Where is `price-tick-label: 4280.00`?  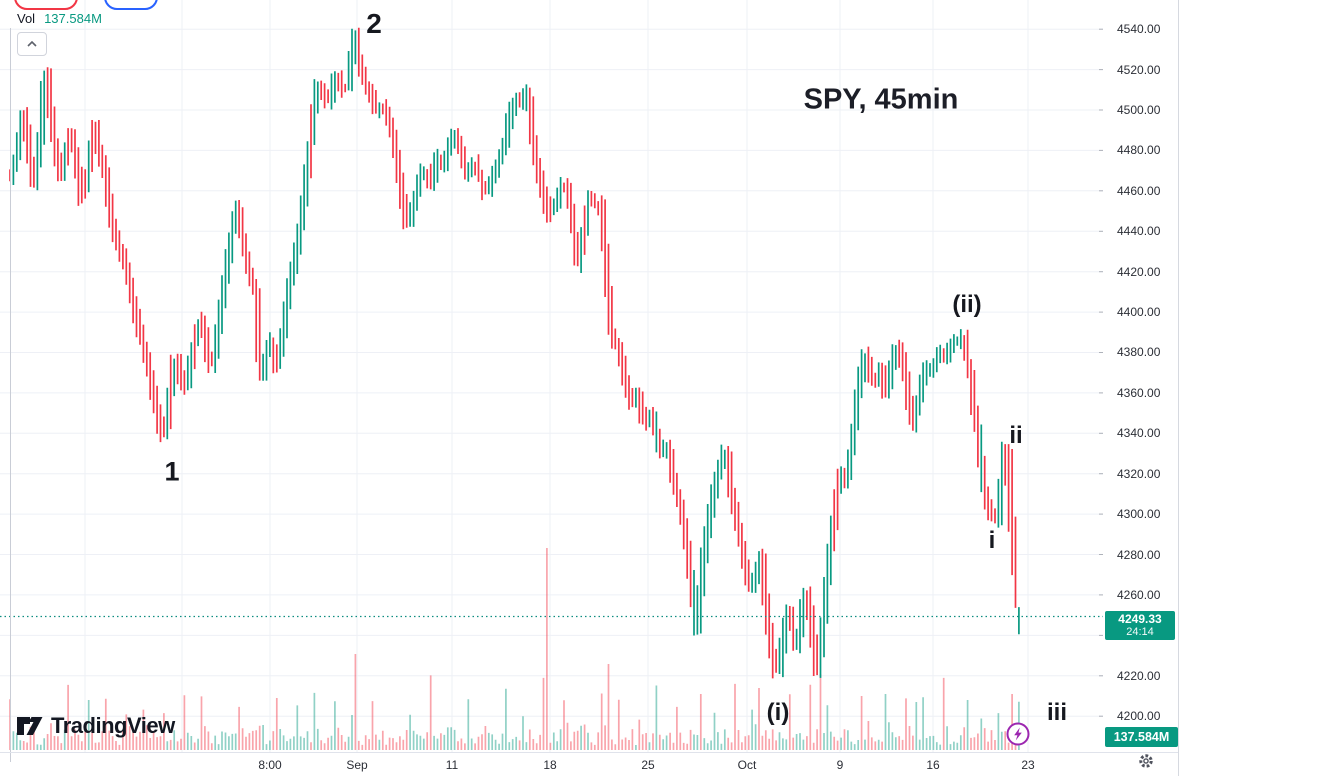
price-tick-label: 4280.00 is located at coordinates (1139, 554).